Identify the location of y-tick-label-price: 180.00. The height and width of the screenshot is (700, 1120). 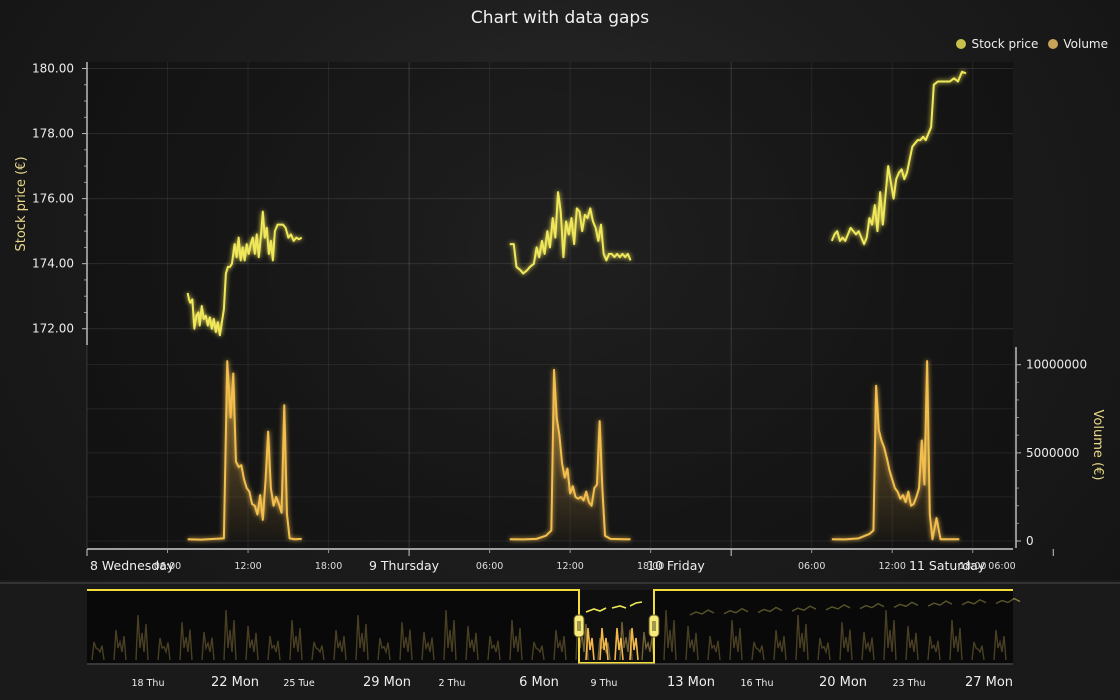
(53, 69).